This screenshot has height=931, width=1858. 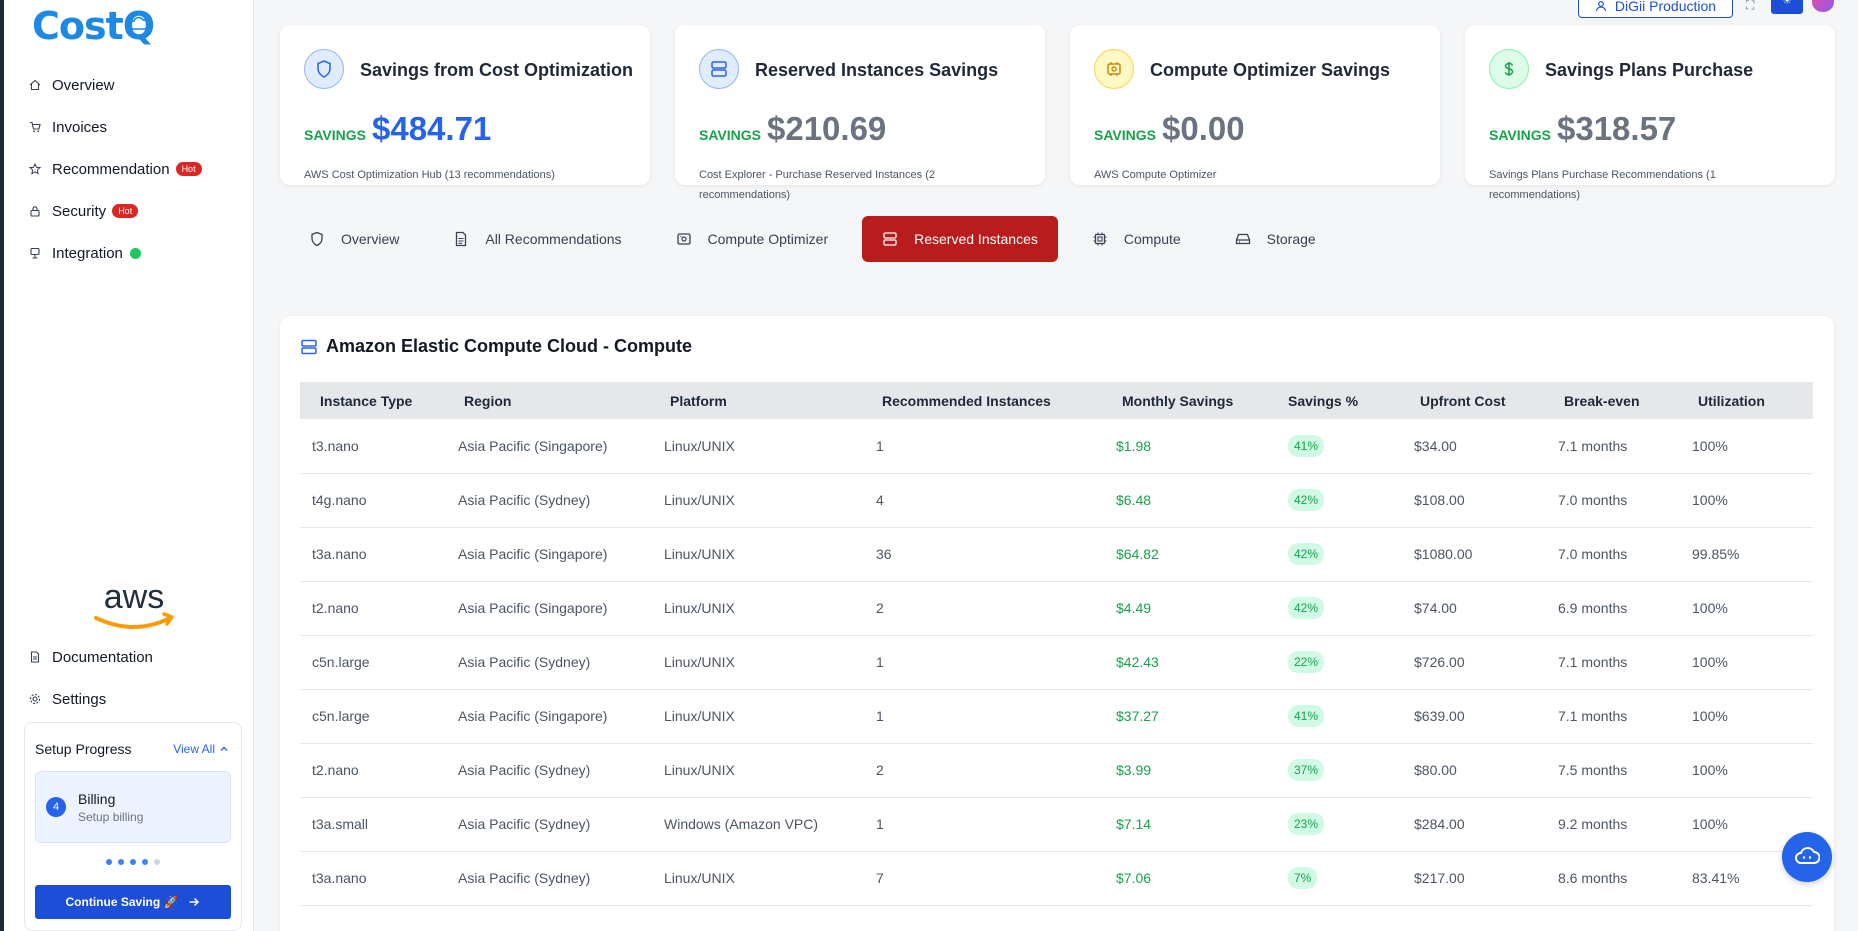 I want to click on account-selector-button: DiGii Production, so click(x=1655, y=9).